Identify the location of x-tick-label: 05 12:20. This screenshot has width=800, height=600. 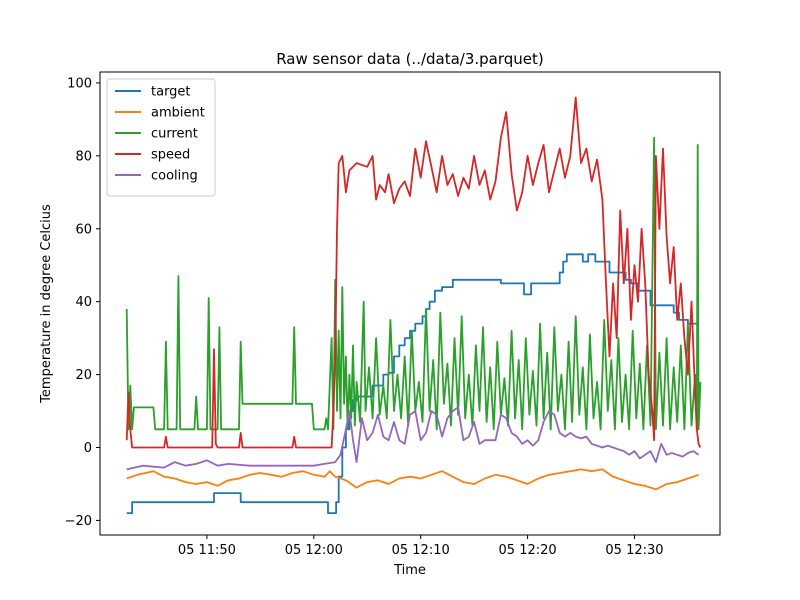
(528, 550).